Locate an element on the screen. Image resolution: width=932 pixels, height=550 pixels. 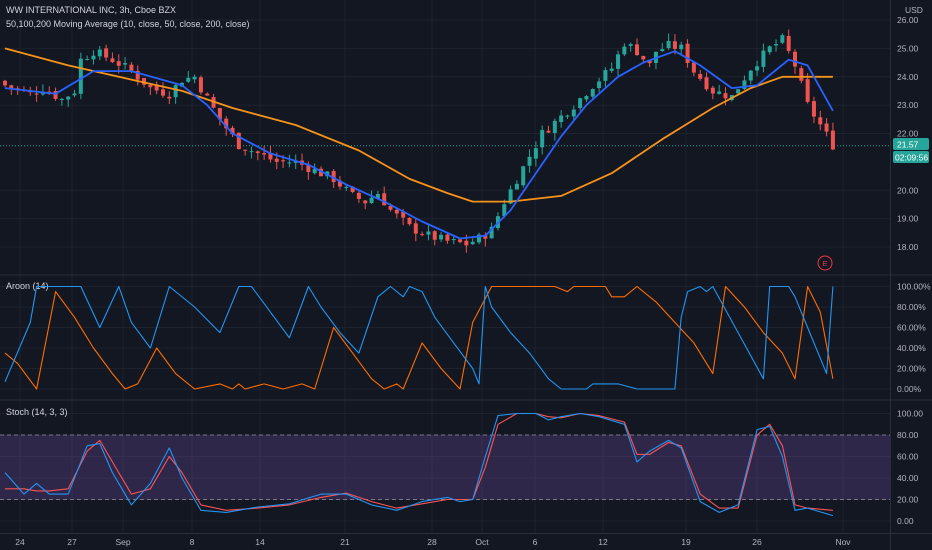
time-axis-tick: 28 is located at coordinates (432, 542).